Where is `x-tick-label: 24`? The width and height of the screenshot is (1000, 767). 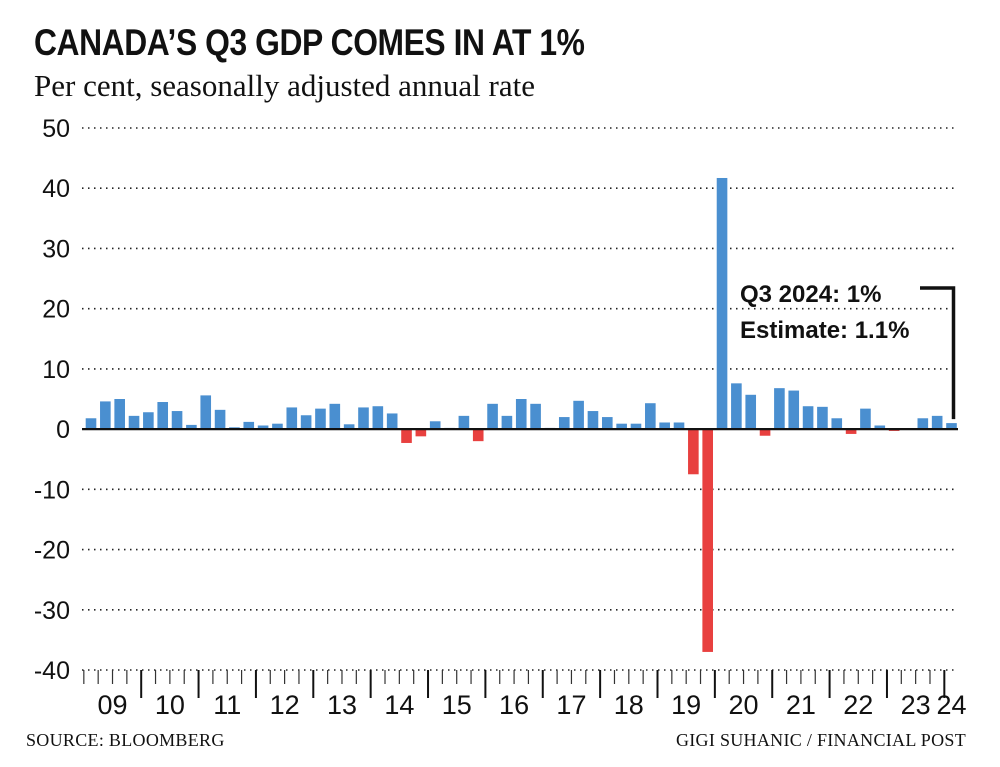
x-tick-label: 24 is located at coordinates (951, 705).